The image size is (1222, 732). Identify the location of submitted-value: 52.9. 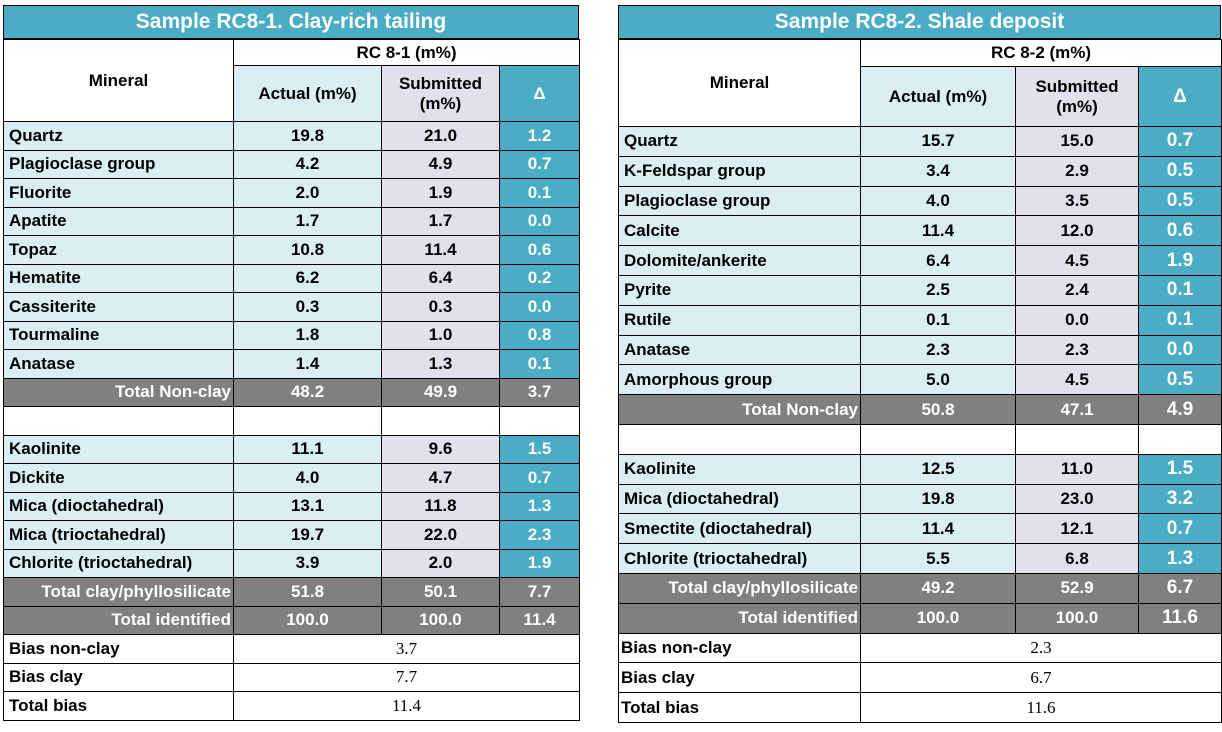
(1077, 588).